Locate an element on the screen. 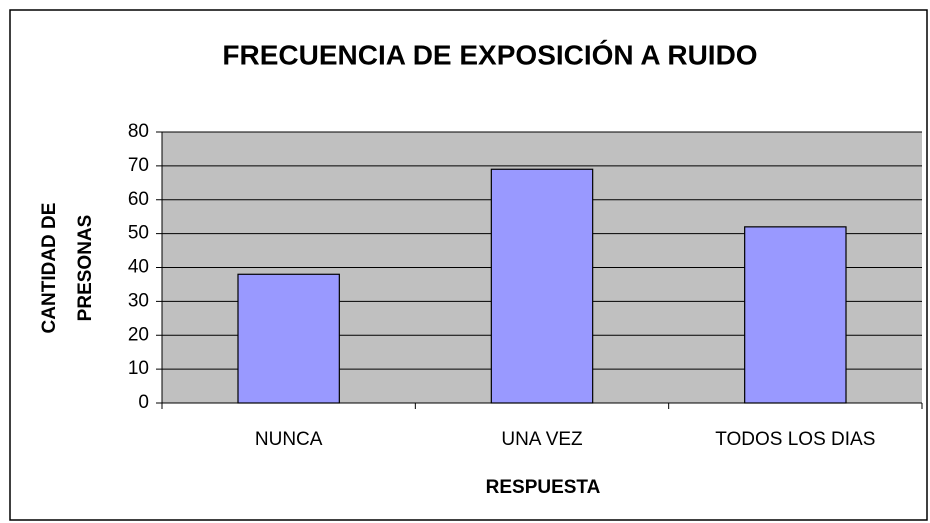  y-axis-label: CANTIDAD DE is located at coordinates (49, 268).